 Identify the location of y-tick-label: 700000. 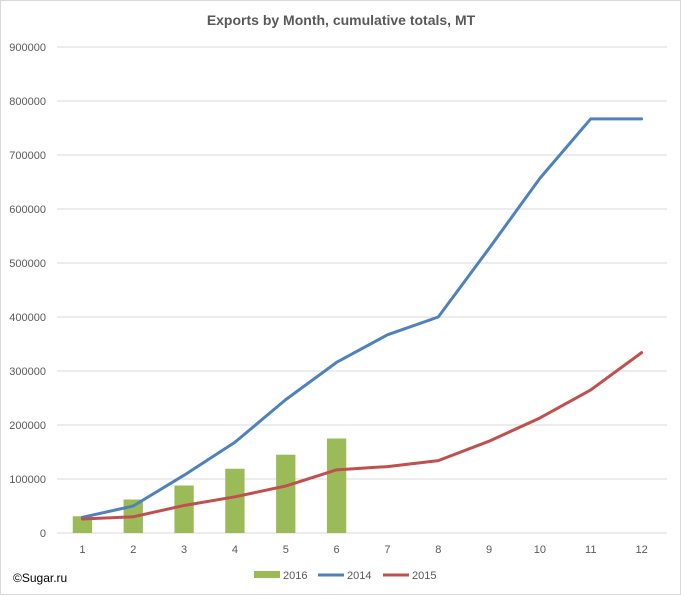
(27, 156).